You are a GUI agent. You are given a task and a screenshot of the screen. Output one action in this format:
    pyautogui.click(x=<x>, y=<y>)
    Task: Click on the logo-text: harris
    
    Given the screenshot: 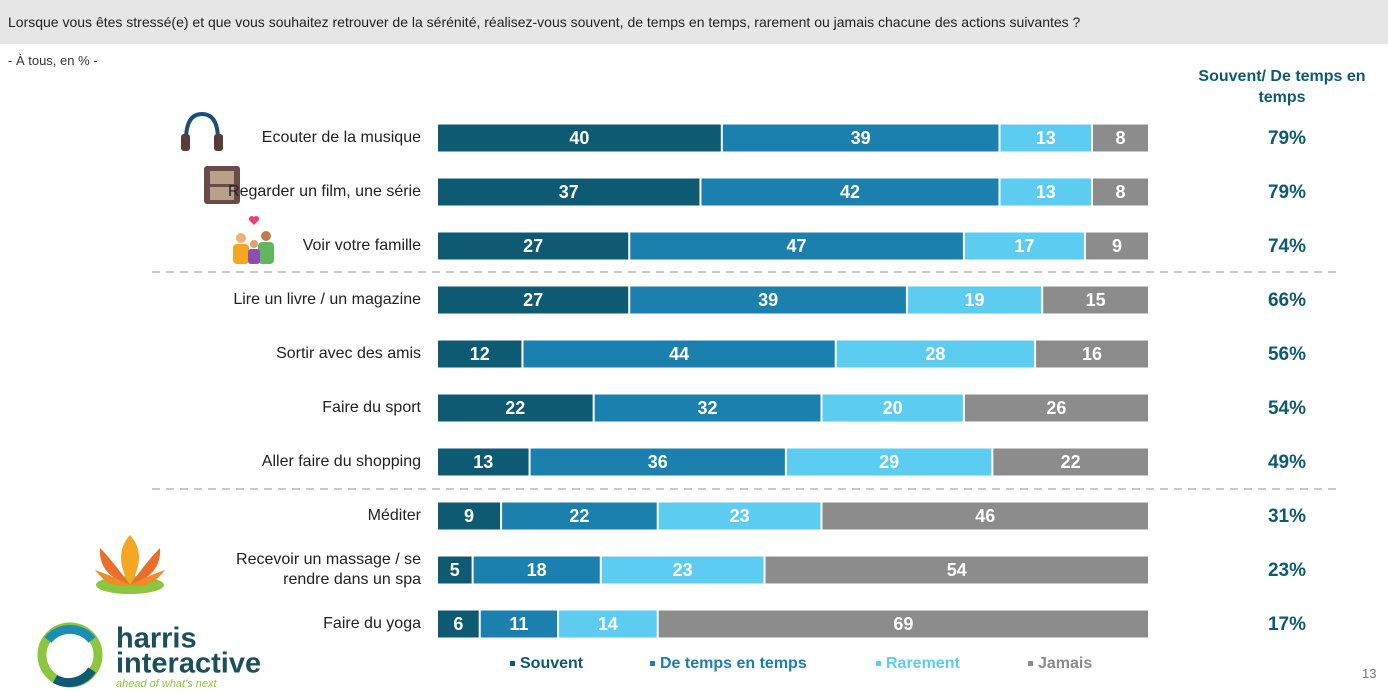 What is the action you would take?
    pyautogui.click(x=156, y=639)
    